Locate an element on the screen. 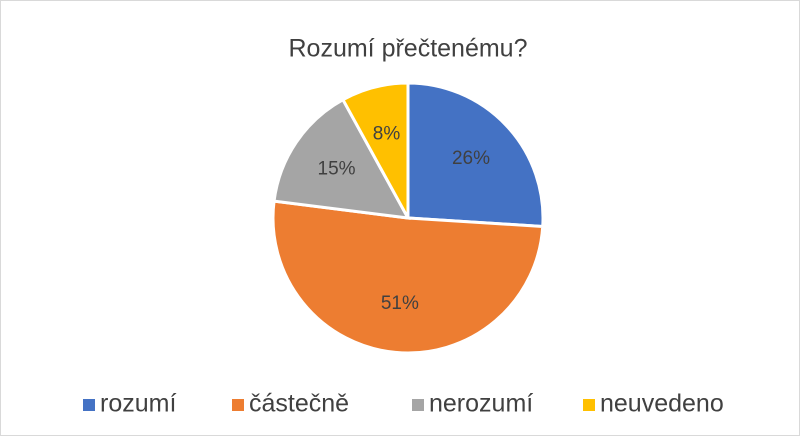 This screenshot has width=800, height=436. data-label: 51% is located at coordinates (400, 303).